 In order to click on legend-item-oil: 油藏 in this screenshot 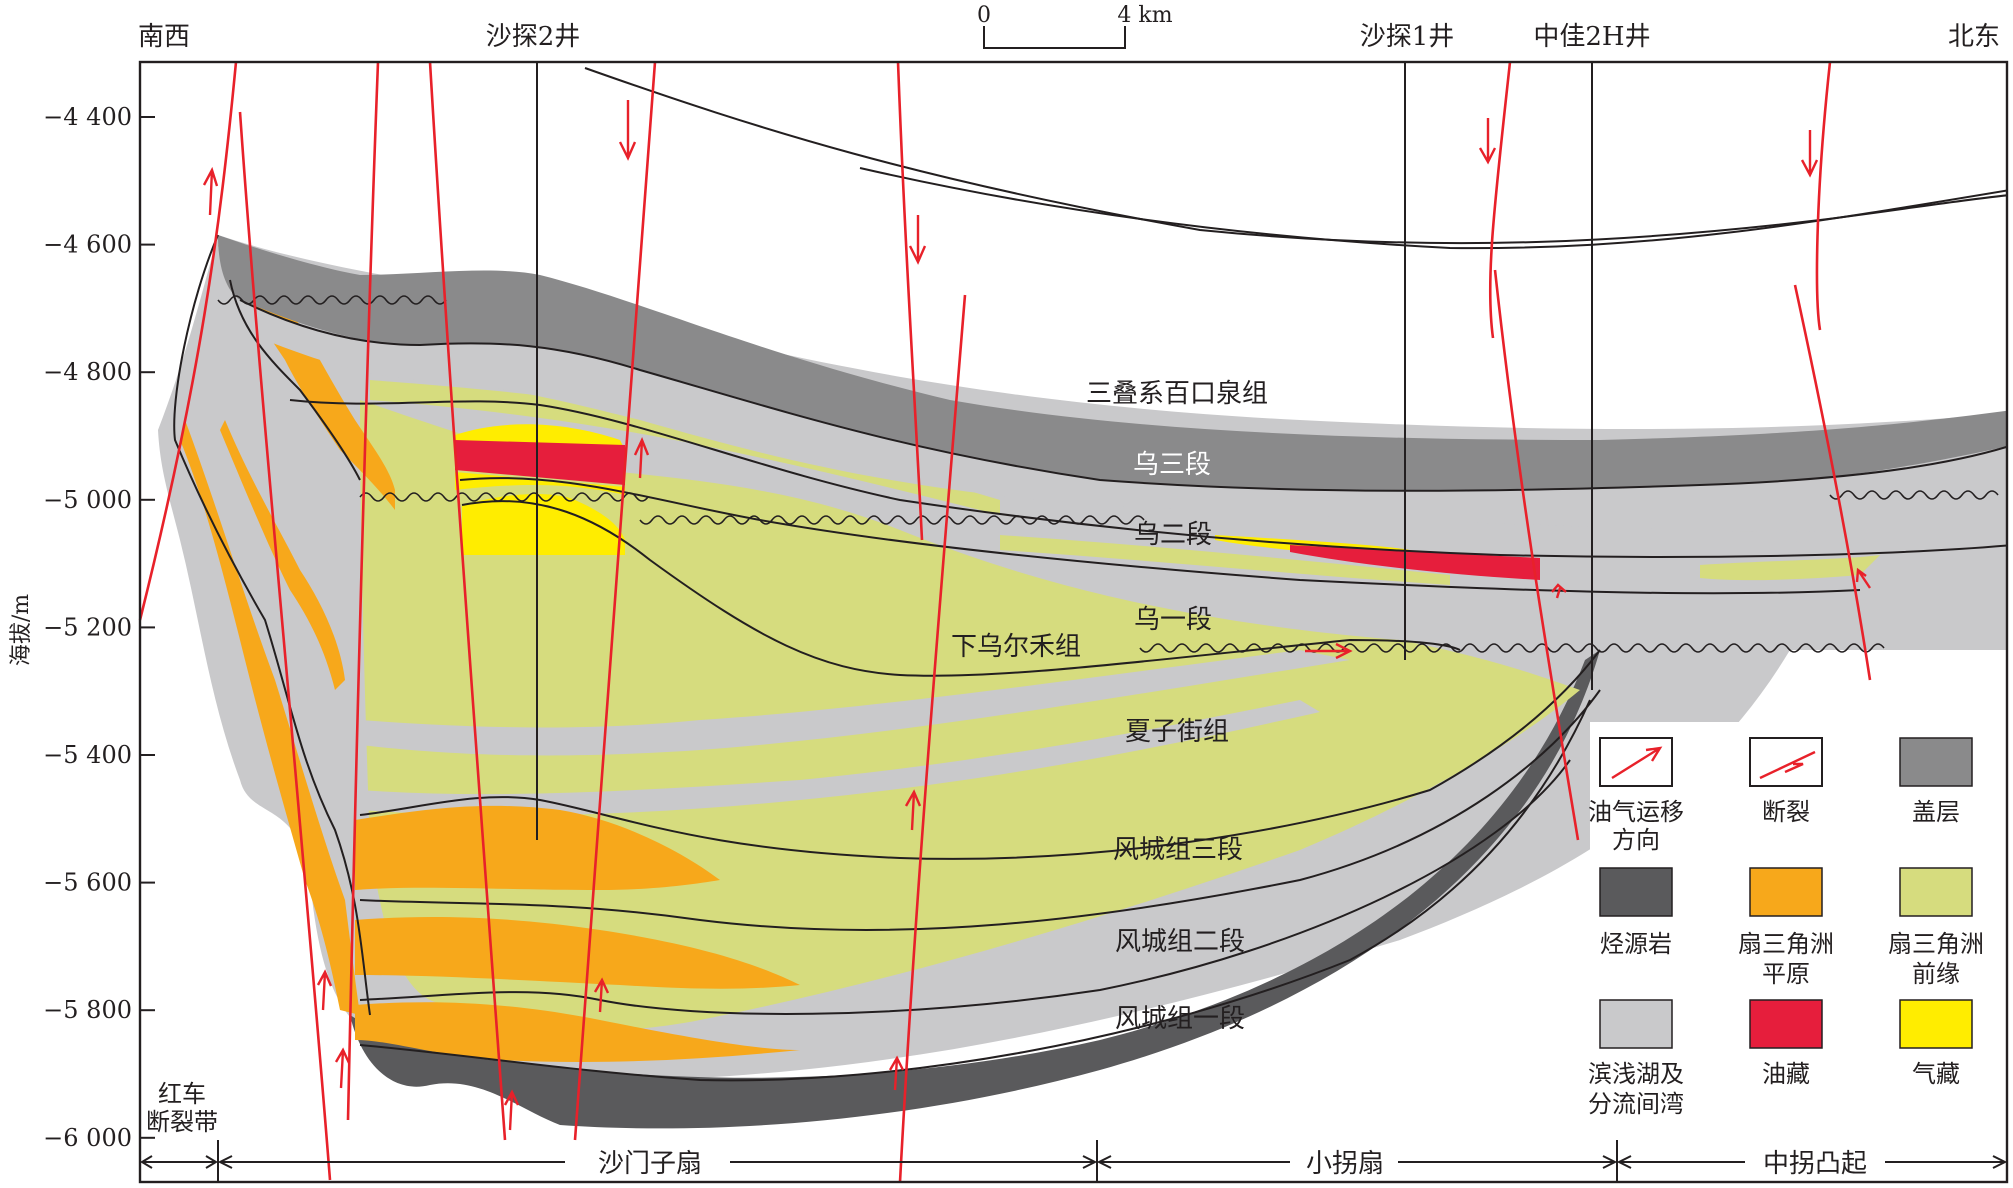, I will do `click(1786, 1043)`.